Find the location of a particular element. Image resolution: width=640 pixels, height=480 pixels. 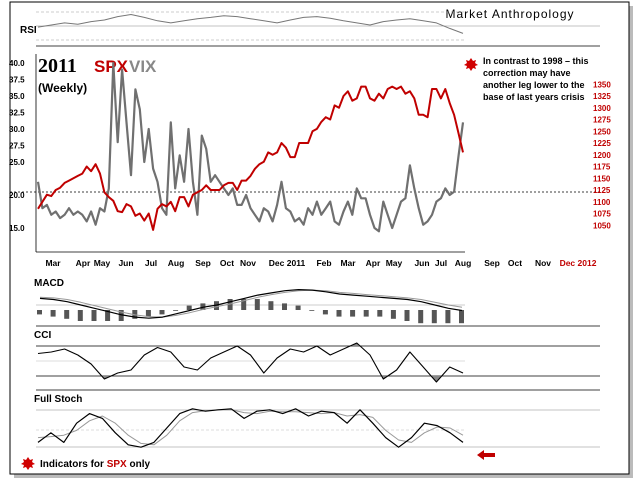

macd-series is located at coordinates (250, 306).